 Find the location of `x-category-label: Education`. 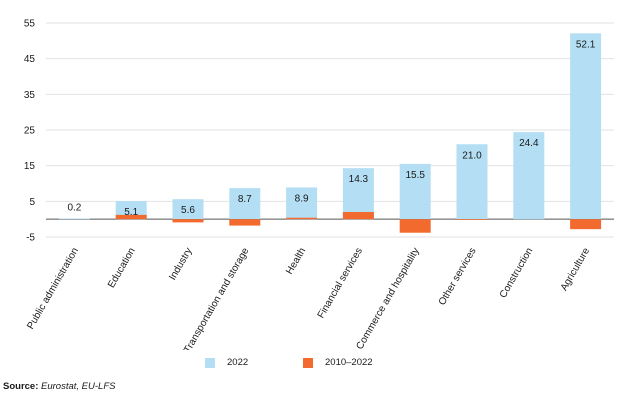

x-category-label: Education is located at coordinates (122, 268).